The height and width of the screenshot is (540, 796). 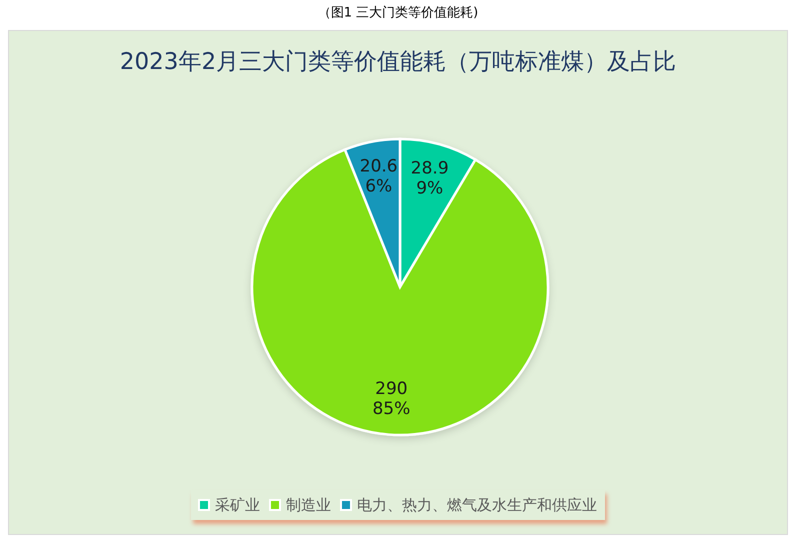 What do you see at coordinates (308, 505) in the screenshot?
I see `legend-label: 制造业` at bounding box center [308, 505].